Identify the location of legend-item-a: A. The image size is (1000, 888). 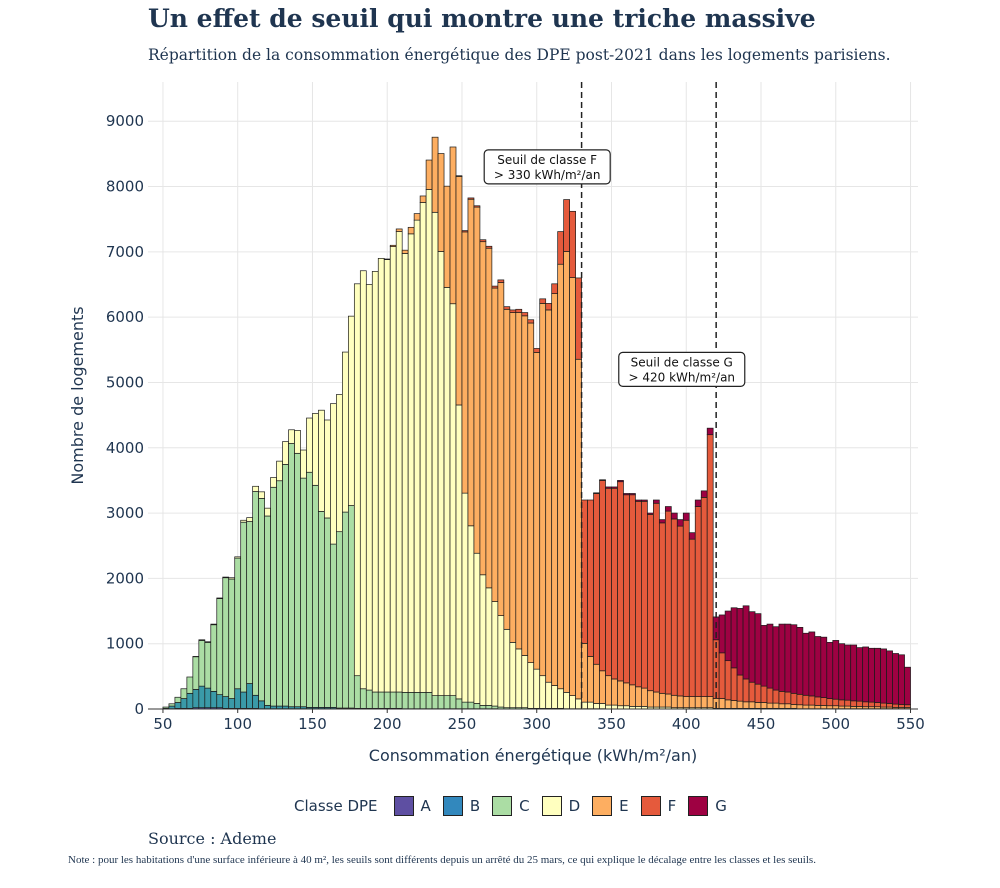
(412, 806).